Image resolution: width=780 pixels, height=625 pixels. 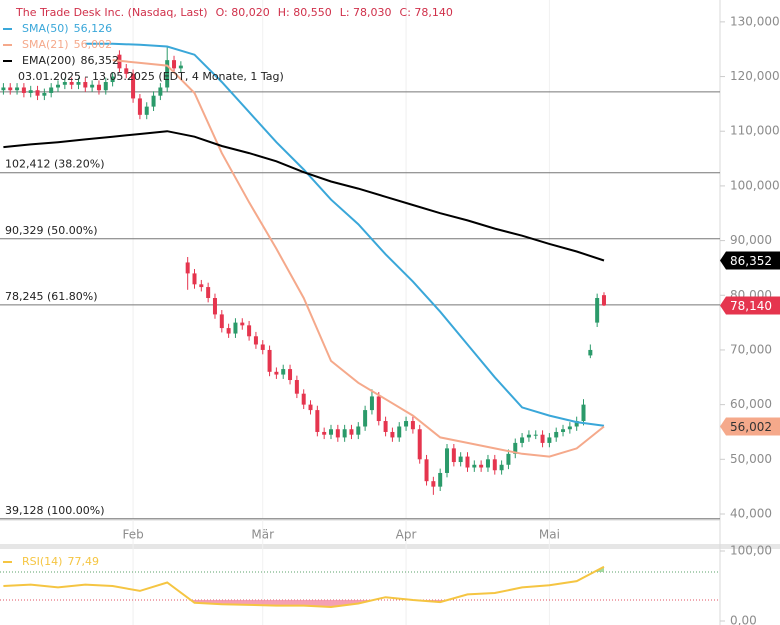 What do you see at coordinates (93, 44) in the screenshot?
I see `legend-value: 56,002` at bounding box center [93, 44].